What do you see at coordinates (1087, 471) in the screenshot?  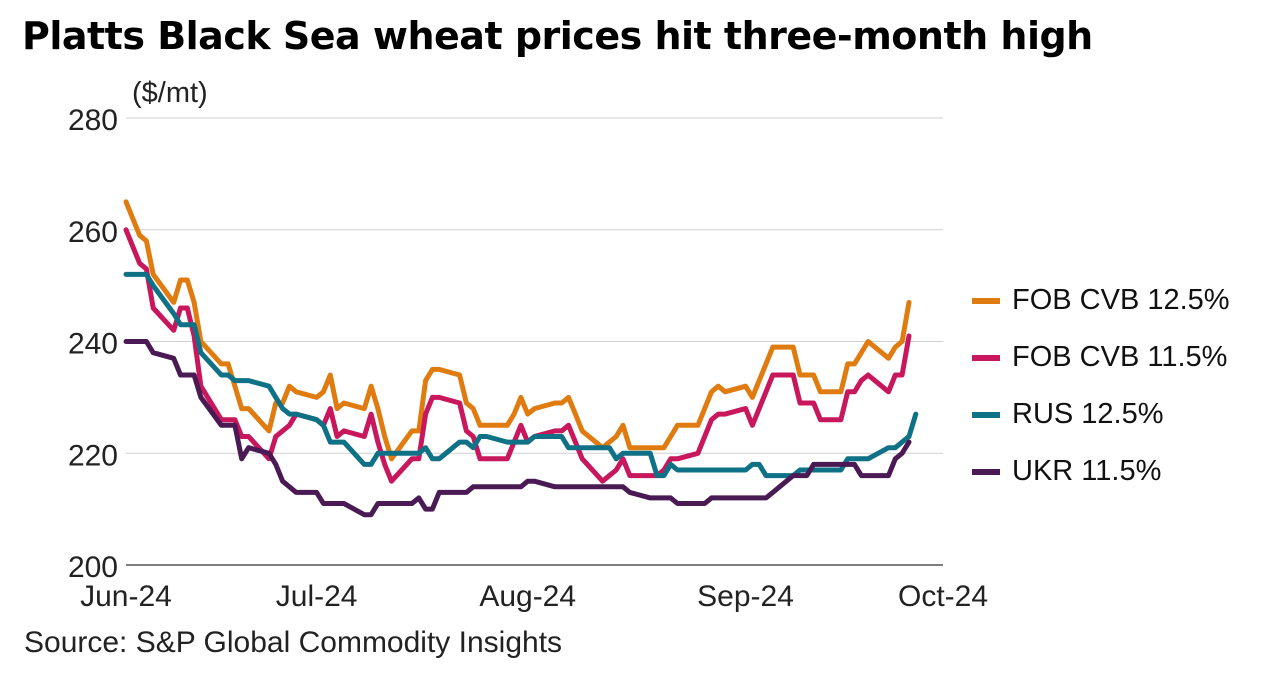 I see `legend-label-ukr-11-5: UKR 11.5%` at bounding box center [1087, 471].